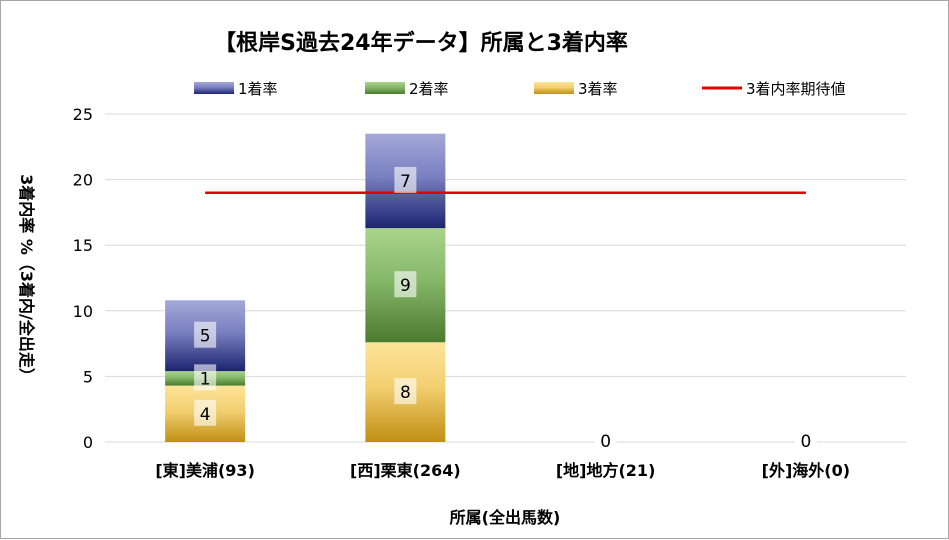 This screenshot has height=540, width=949. I want to click on y-tick-label-1: 5, so click(88, 376).